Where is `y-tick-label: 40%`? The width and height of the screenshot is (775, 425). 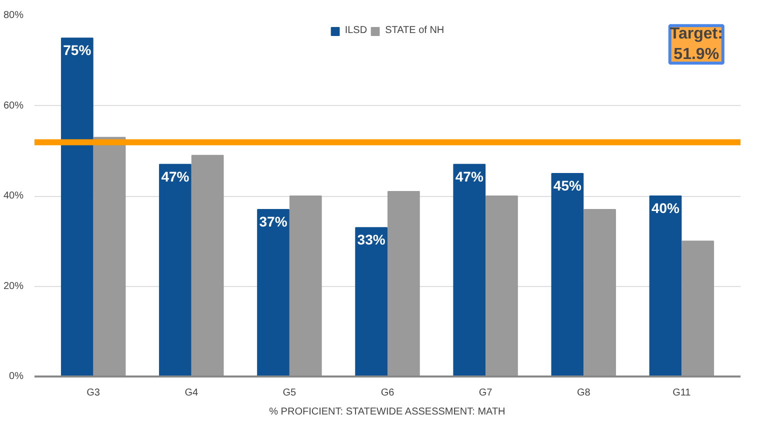 y-tick-label: 40% is located at coordinates (13, 196).